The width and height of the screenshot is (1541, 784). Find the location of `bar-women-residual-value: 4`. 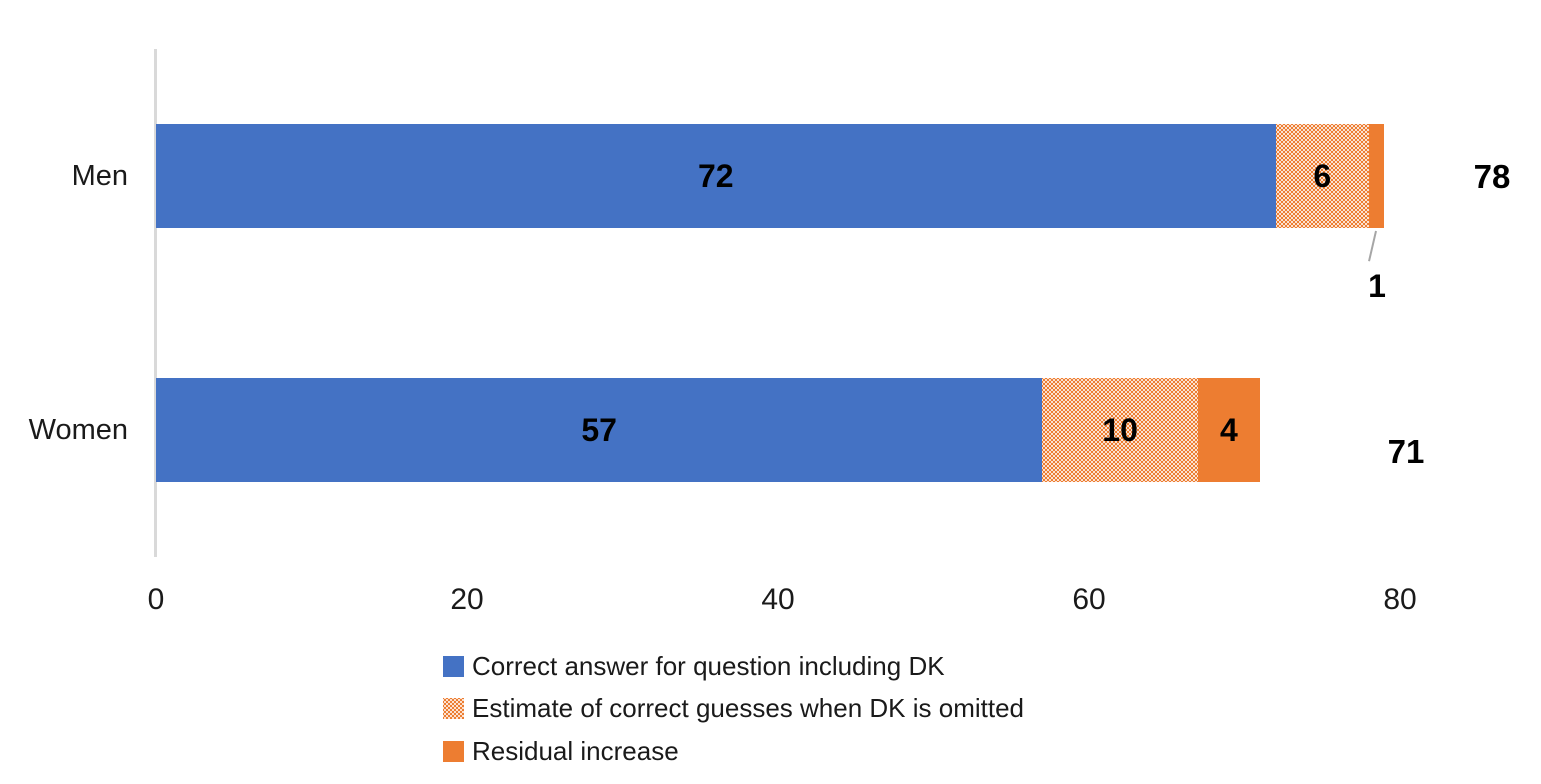

bar-women-residual-value: 4 is located at coordinates (1229, 430).